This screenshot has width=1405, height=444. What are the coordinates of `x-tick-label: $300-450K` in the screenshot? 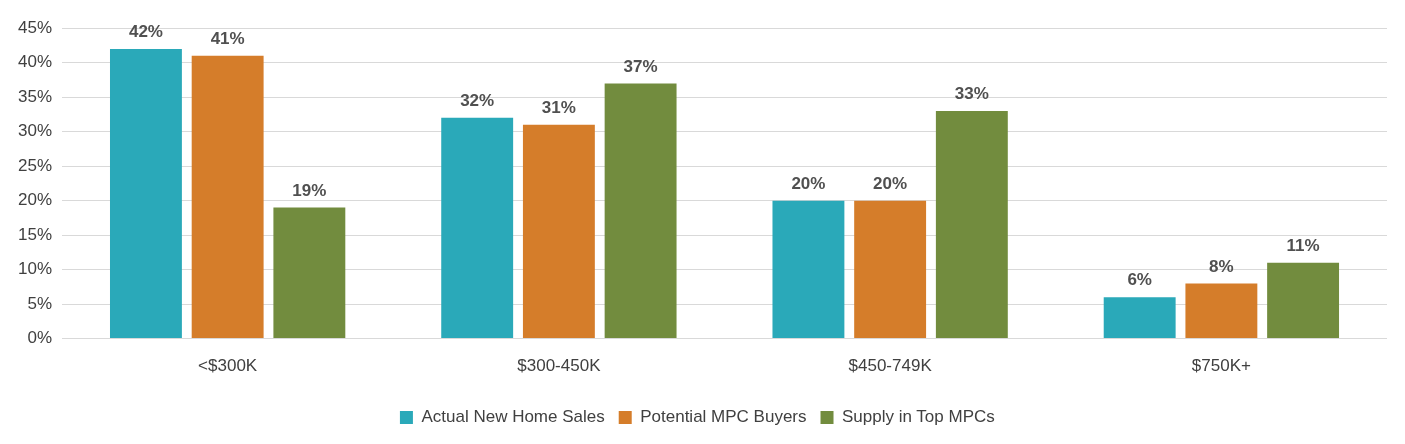 It's located at (559, 366).